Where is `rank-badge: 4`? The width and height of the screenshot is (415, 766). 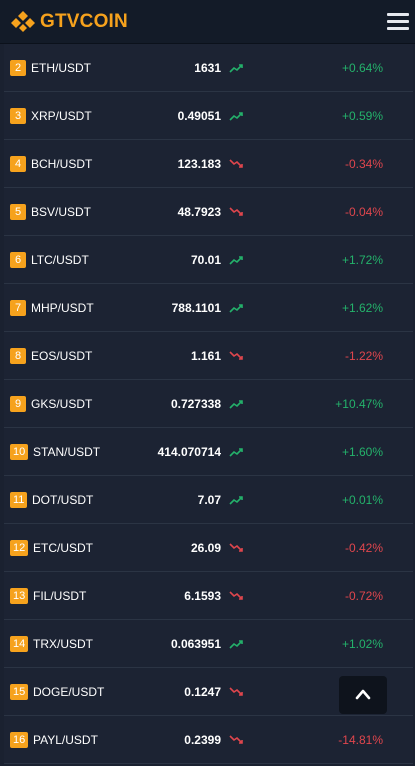 rank-badge: 4 is located at coordinates (18, 164).